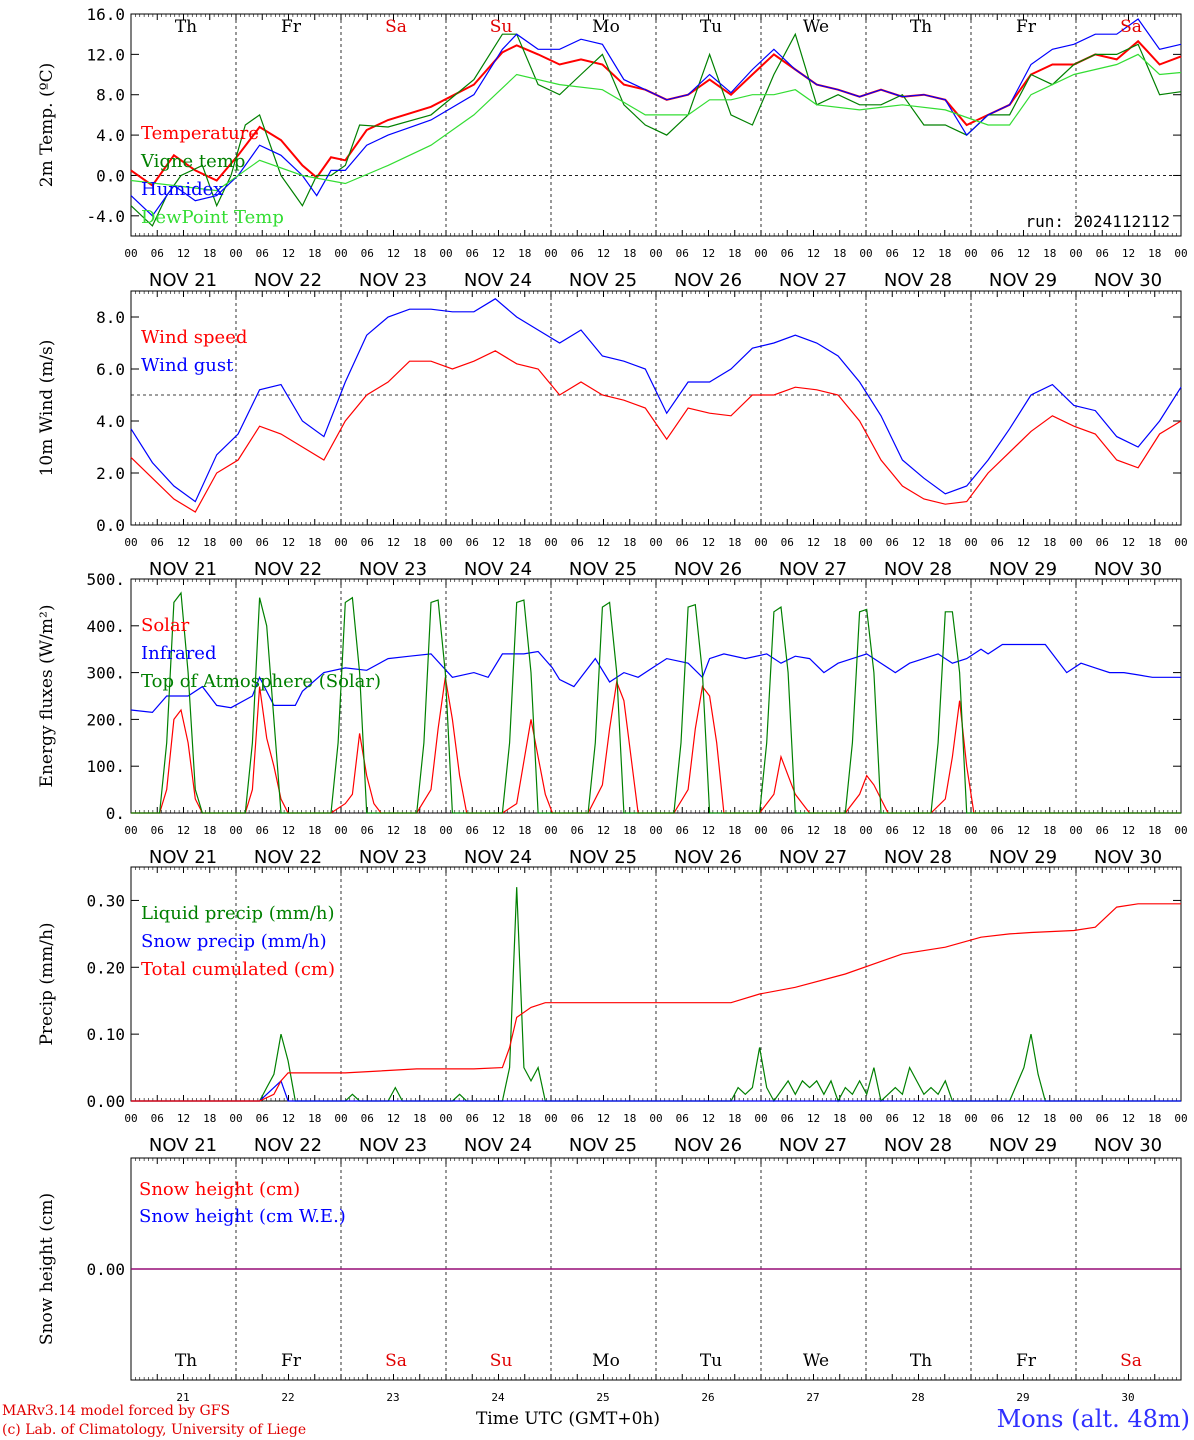 Image resolution: width=1194 pixels, height=1440 pixels. What do you see at coordinates (105, 900) in the screenshot?
I see `y-tick-label: 0.30` at bounding box center [105, 900].